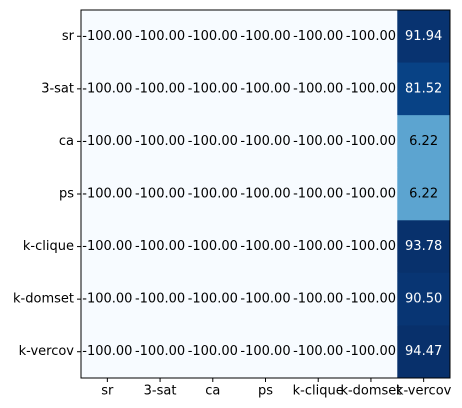  What do you see at coordinates (47, 194) in the screenshot?
I see `y-axis-ticks: sr 3-sat ca ps k-clique k-domset k-vercov` at bounding box center [47, 194].